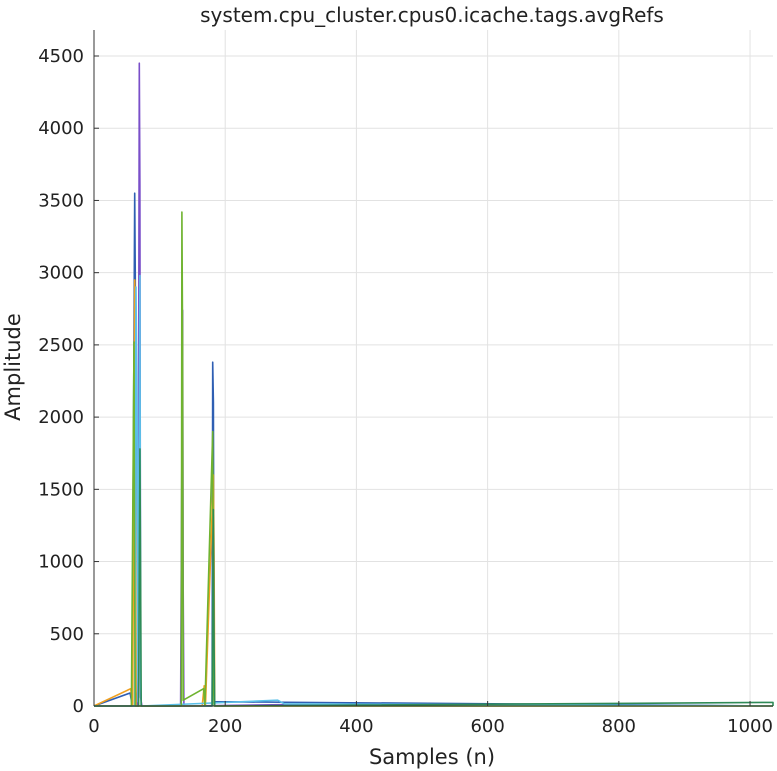 The height and width of the screenshot is (771, 777). What do you see at coordinates (619, 726) in the screenshot?
I see `x-tick-label: 800` at bounding box center [619, 726].